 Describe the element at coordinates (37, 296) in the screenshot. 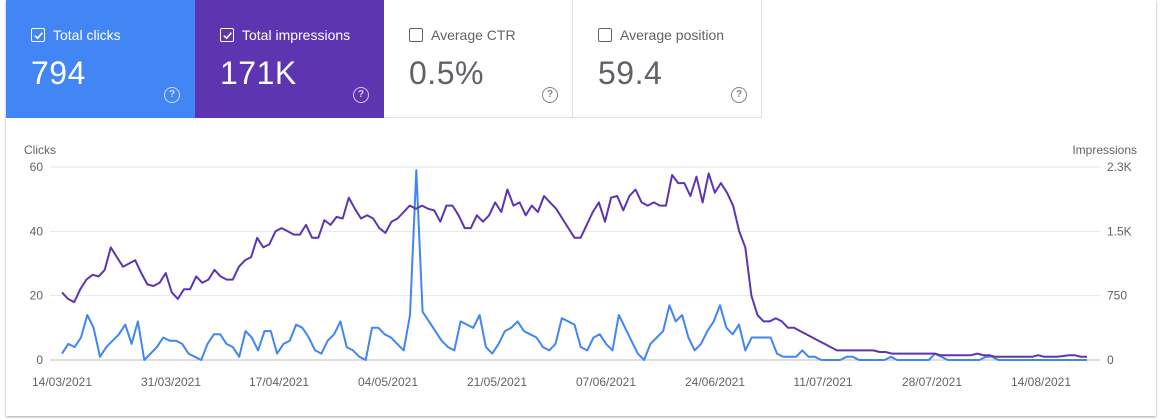

I see `left-tick-label: 20` at that location.